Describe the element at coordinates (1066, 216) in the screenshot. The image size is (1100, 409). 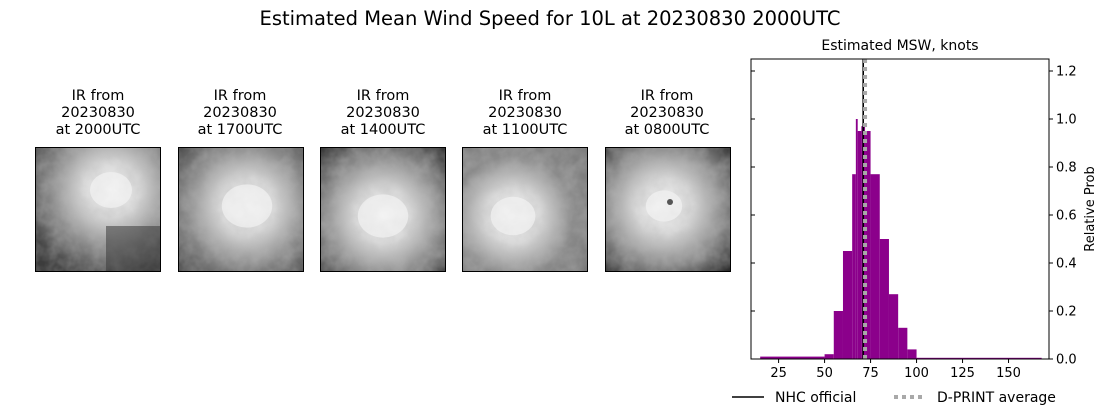
I see `y-tick-label: 0.6` at that location.